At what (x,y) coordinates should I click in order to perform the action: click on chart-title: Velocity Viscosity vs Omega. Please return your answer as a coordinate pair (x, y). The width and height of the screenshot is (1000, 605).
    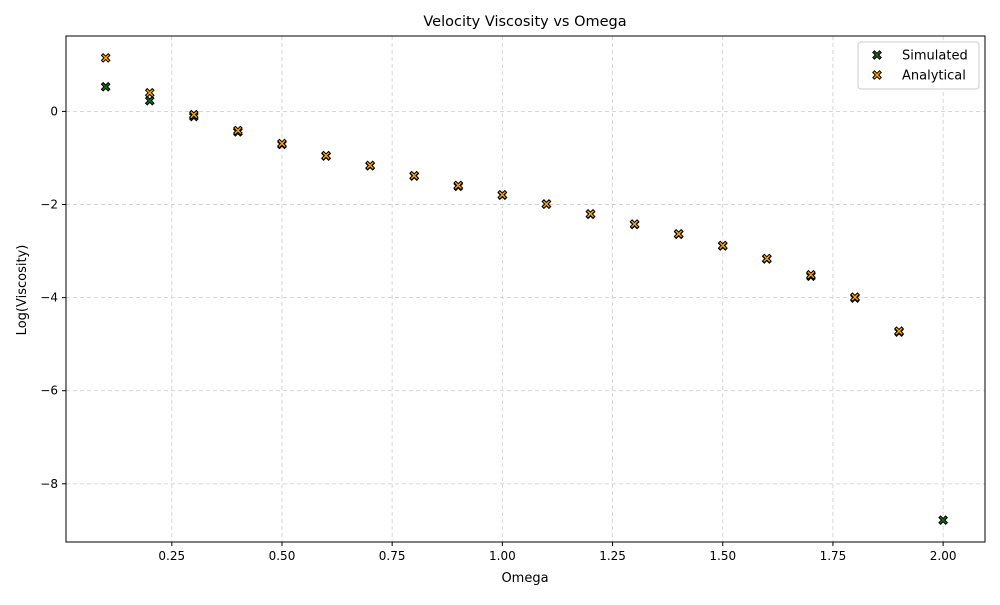
    Looking at the image, I should click on (524, 22).